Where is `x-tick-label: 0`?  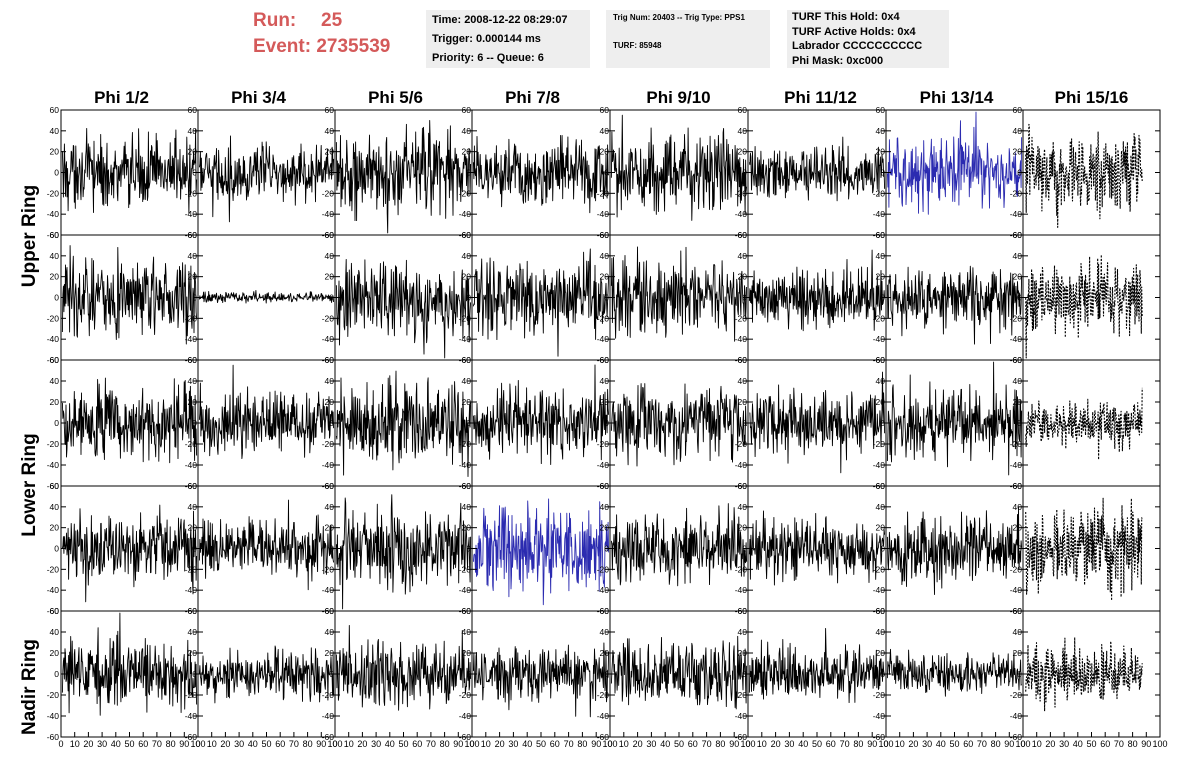 x-tick-label: 0 is located at coordinates (197, 744).